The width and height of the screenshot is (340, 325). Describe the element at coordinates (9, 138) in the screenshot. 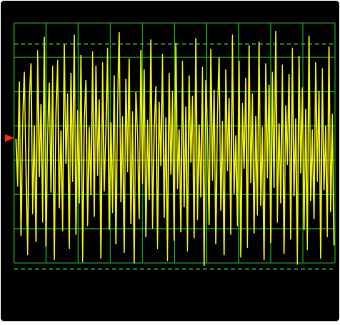

I see `trigger-level-marker-icon` at that location.